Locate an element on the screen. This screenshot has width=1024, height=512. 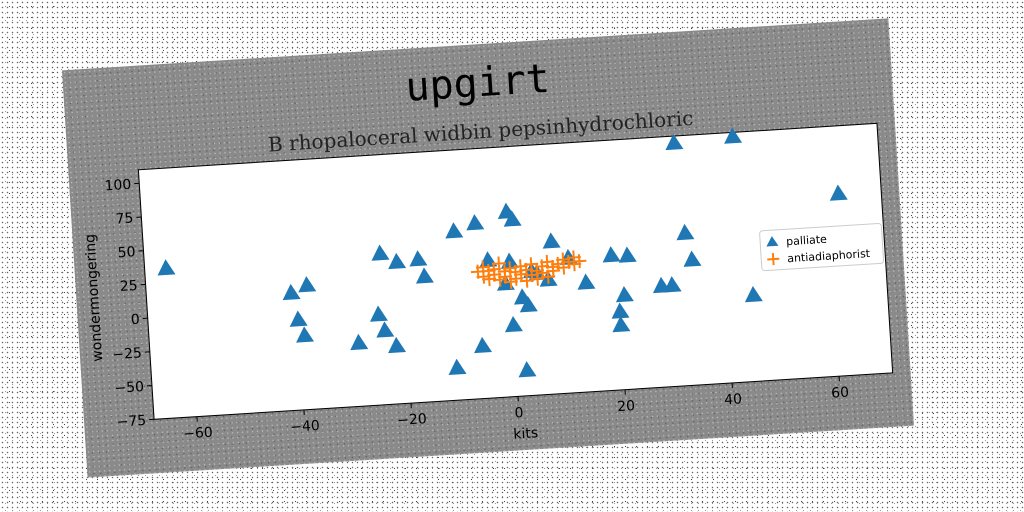
legend-triangle-icon is located at coordinates (772, 241).